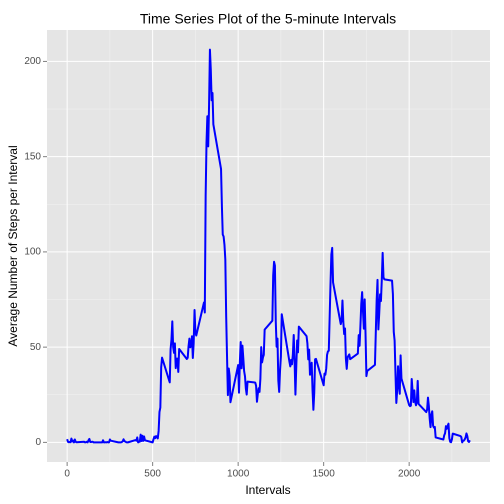 The height and width of the screenshot is (504, 504). Describe the element at coordinates (324, 474) in the screenshot. I see `x-tick-label: 1500` at that location.